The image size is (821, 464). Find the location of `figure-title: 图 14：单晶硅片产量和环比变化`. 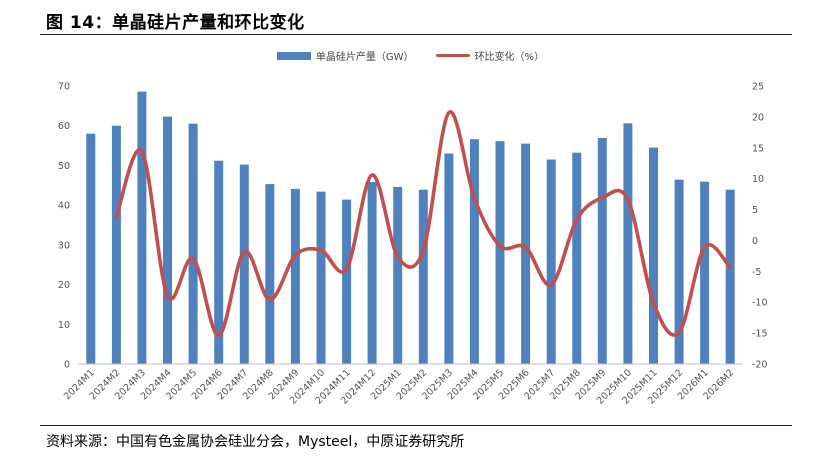

figure-title: 图 14：单晶硅片产量和环比变化 is located at coordinates (175, 23).